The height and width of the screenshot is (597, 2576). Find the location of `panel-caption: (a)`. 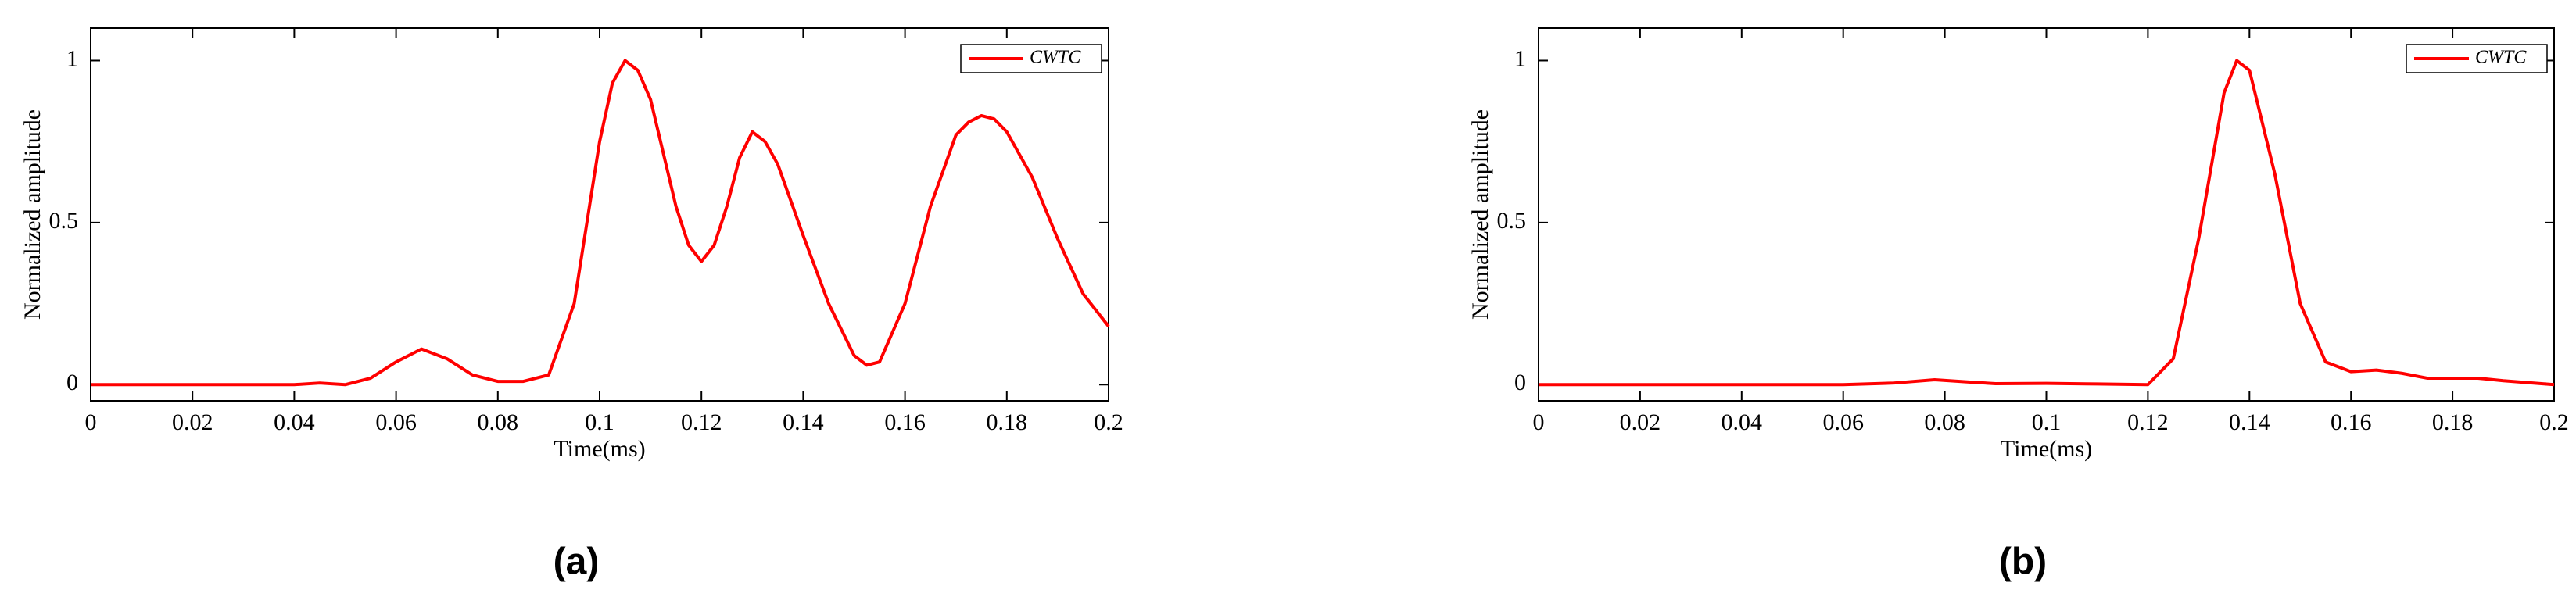

panel-caption: (a) is located at coordinates (577, 562).